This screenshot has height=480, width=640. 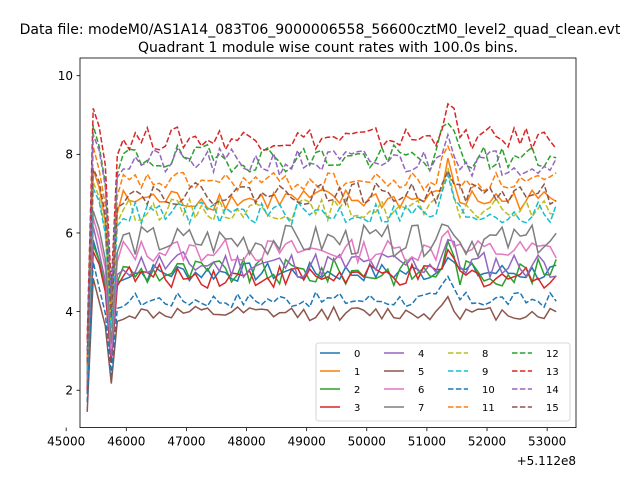 What do you see at coordinates (69, 155) in the screenshot?
I see `y-tick-label: 8` at bounding box center [69, 155].